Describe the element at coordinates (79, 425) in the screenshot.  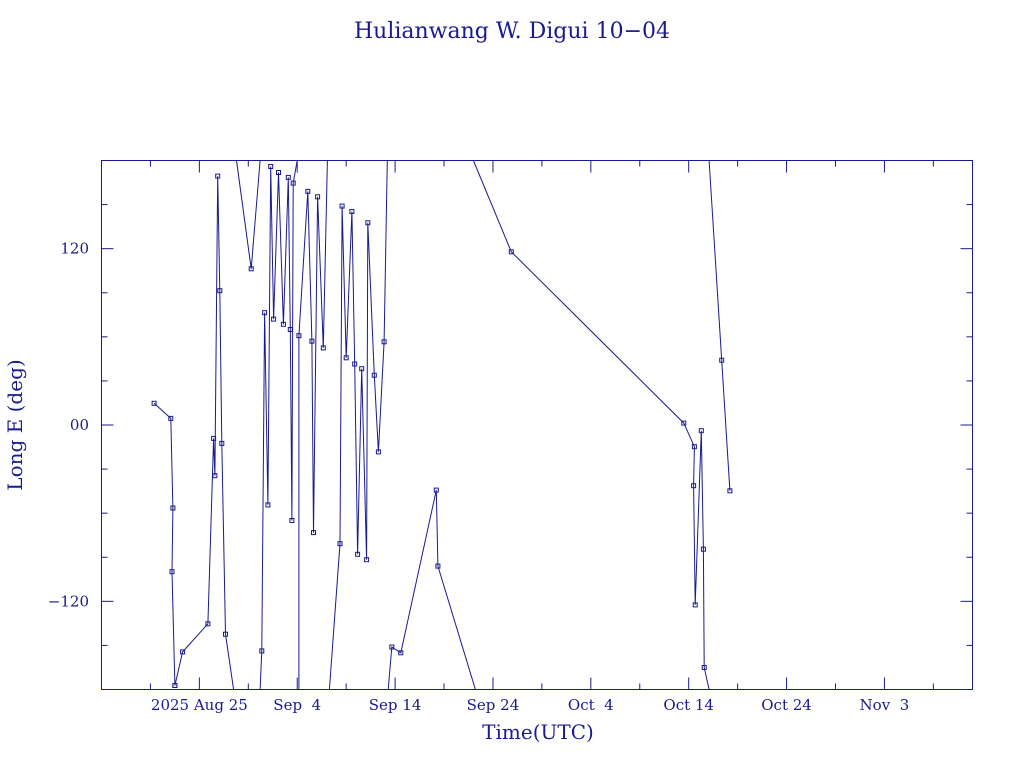
I see `y-tick-label: 00` at that location.